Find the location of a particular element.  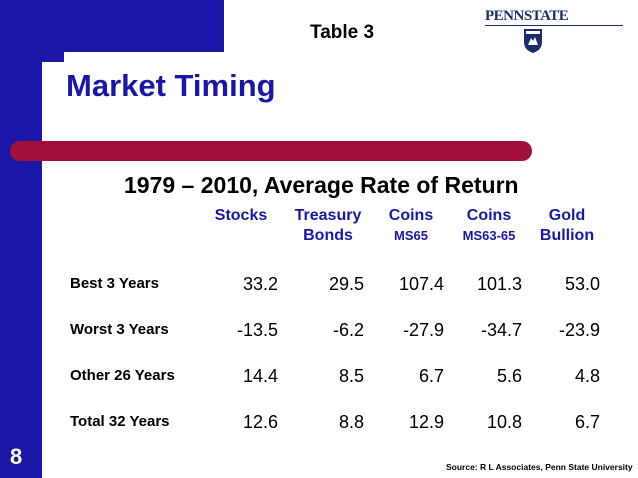

column-header-coins-ms63-65: Coins MS63-65 is located at coordinates (489, 226).